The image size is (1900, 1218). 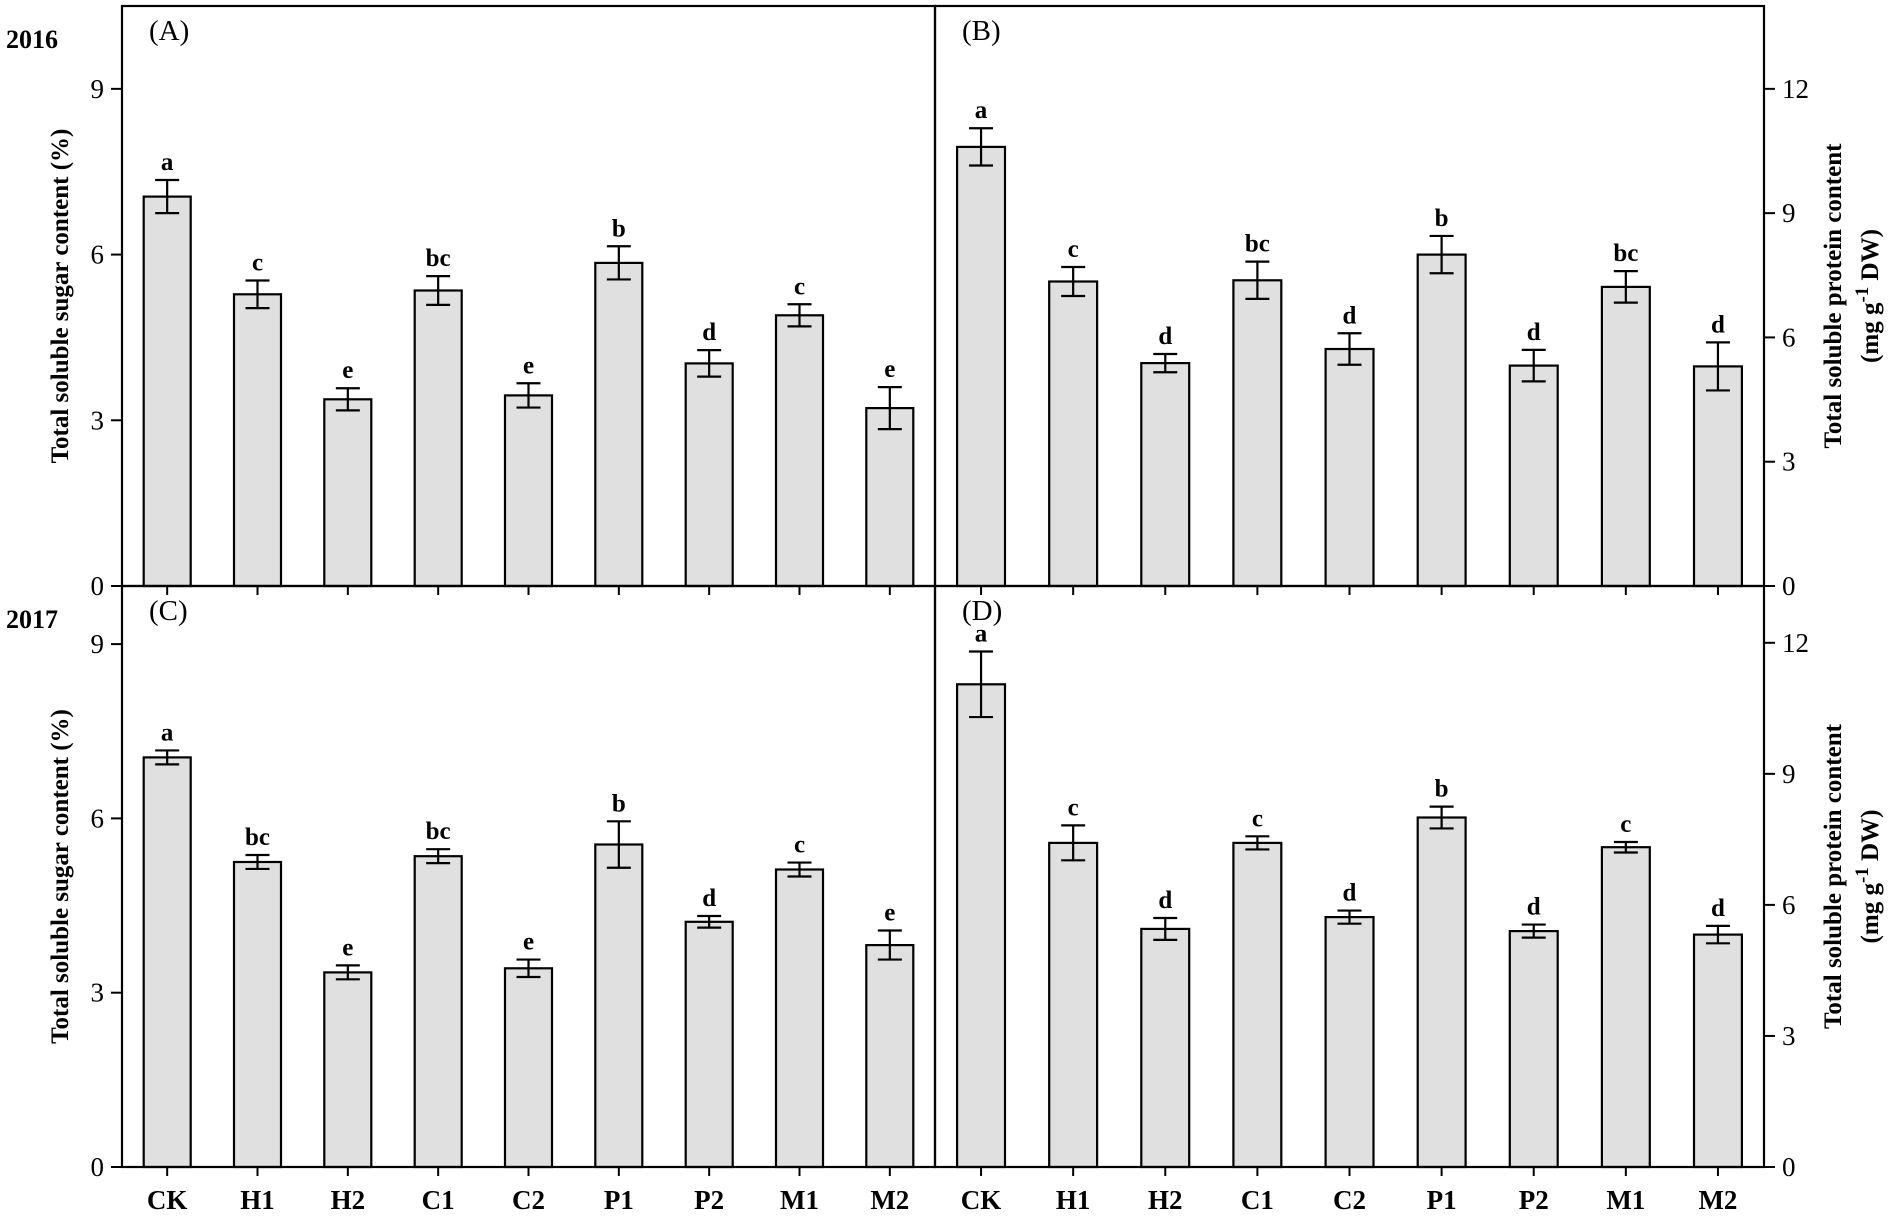 What do you see at coordinates (1165, 1048) in the screenshot?
I see `bar-D-H2` at bounding box center [1165, 1048].